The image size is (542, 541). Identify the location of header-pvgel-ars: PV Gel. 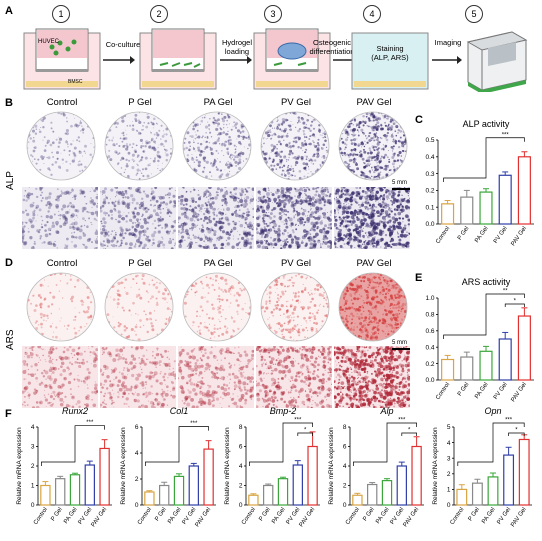
(296, 263).